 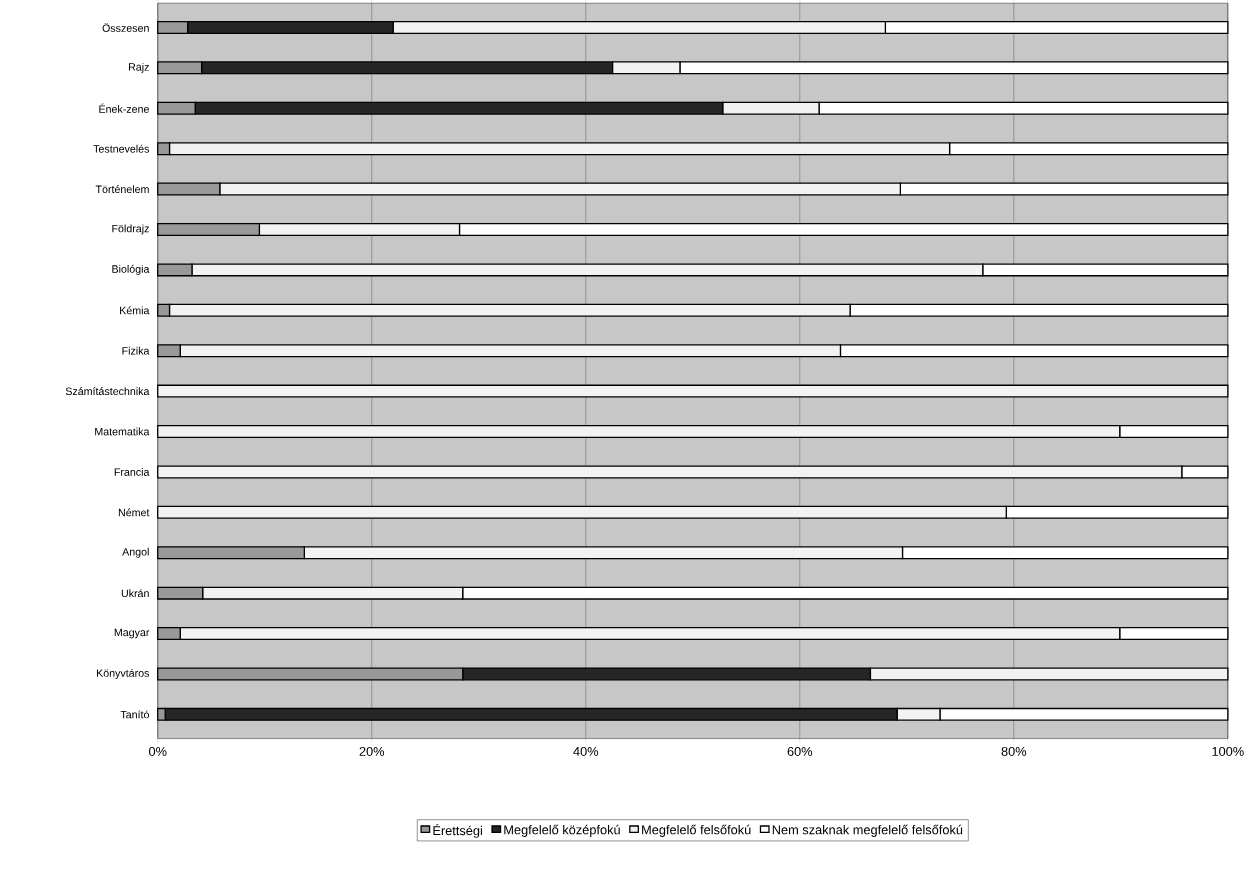 I want to click on legend-label: Megfelelő felsőfokú, so click(x=696, y=830).